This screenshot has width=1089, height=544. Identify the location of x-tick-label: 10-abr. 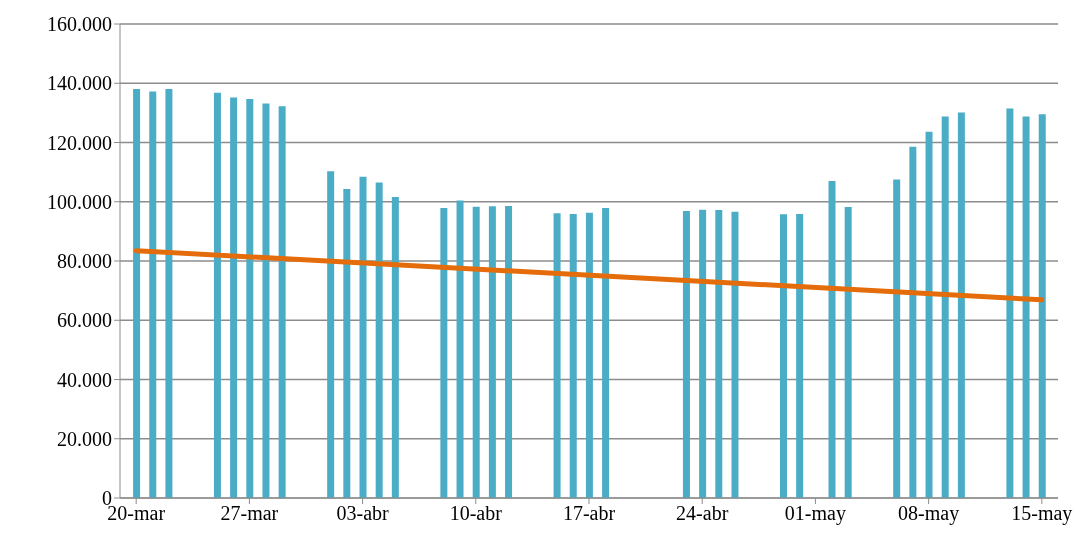
(476, 513).